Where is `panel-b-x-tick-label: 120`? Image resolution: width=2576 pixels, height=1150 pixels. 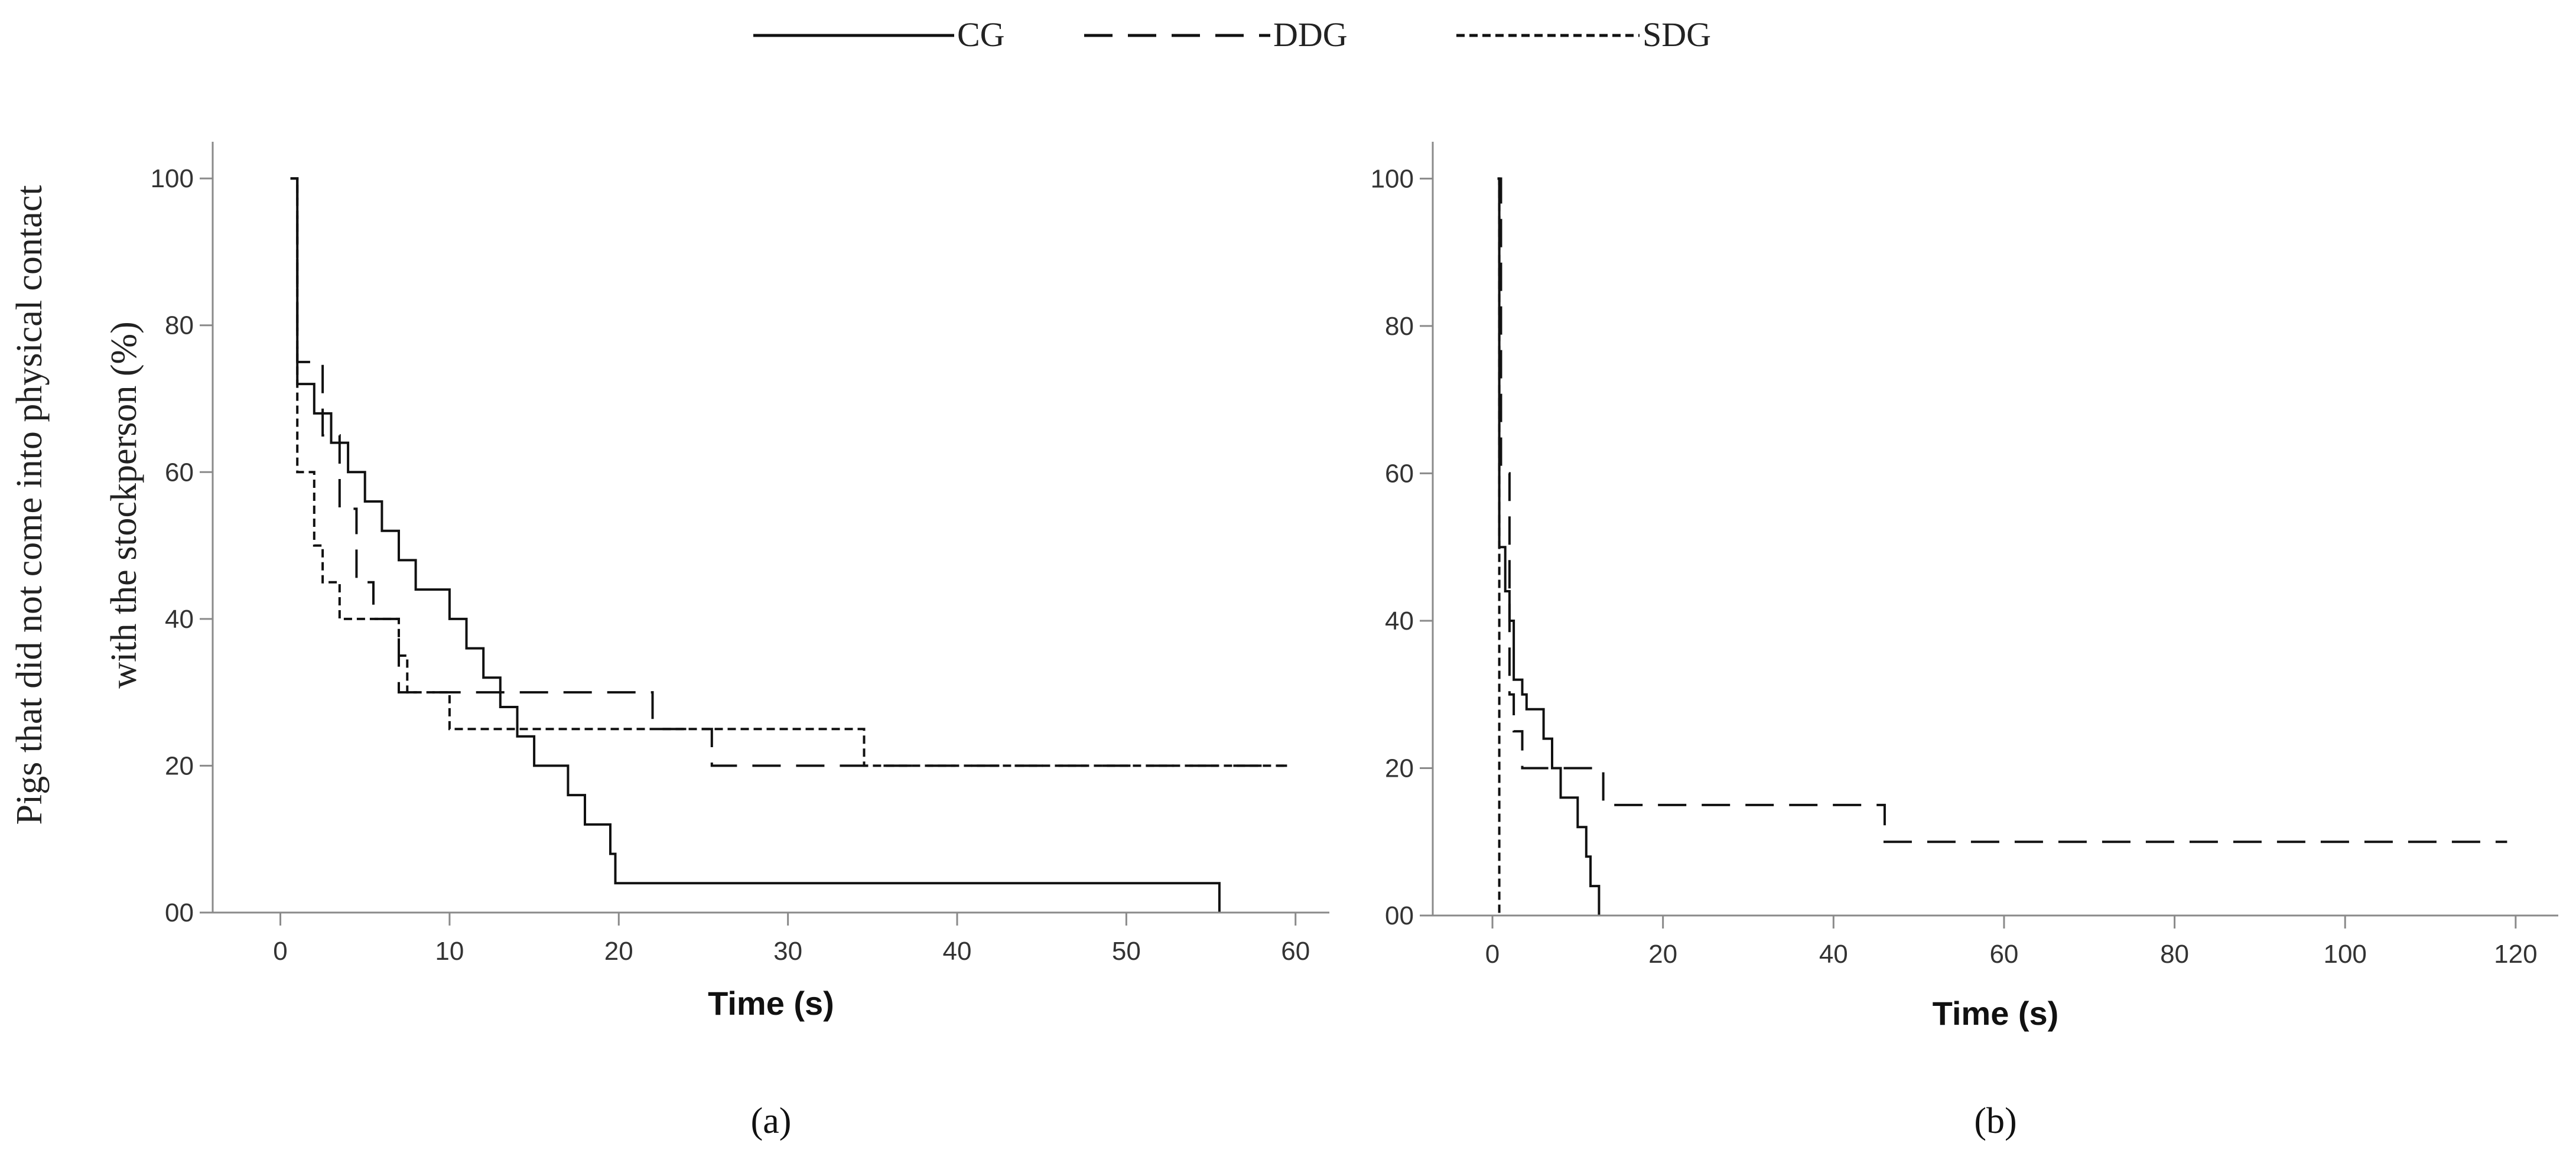 panel-b-x-tick-label: 120 is located at coordinates (2515, 954).